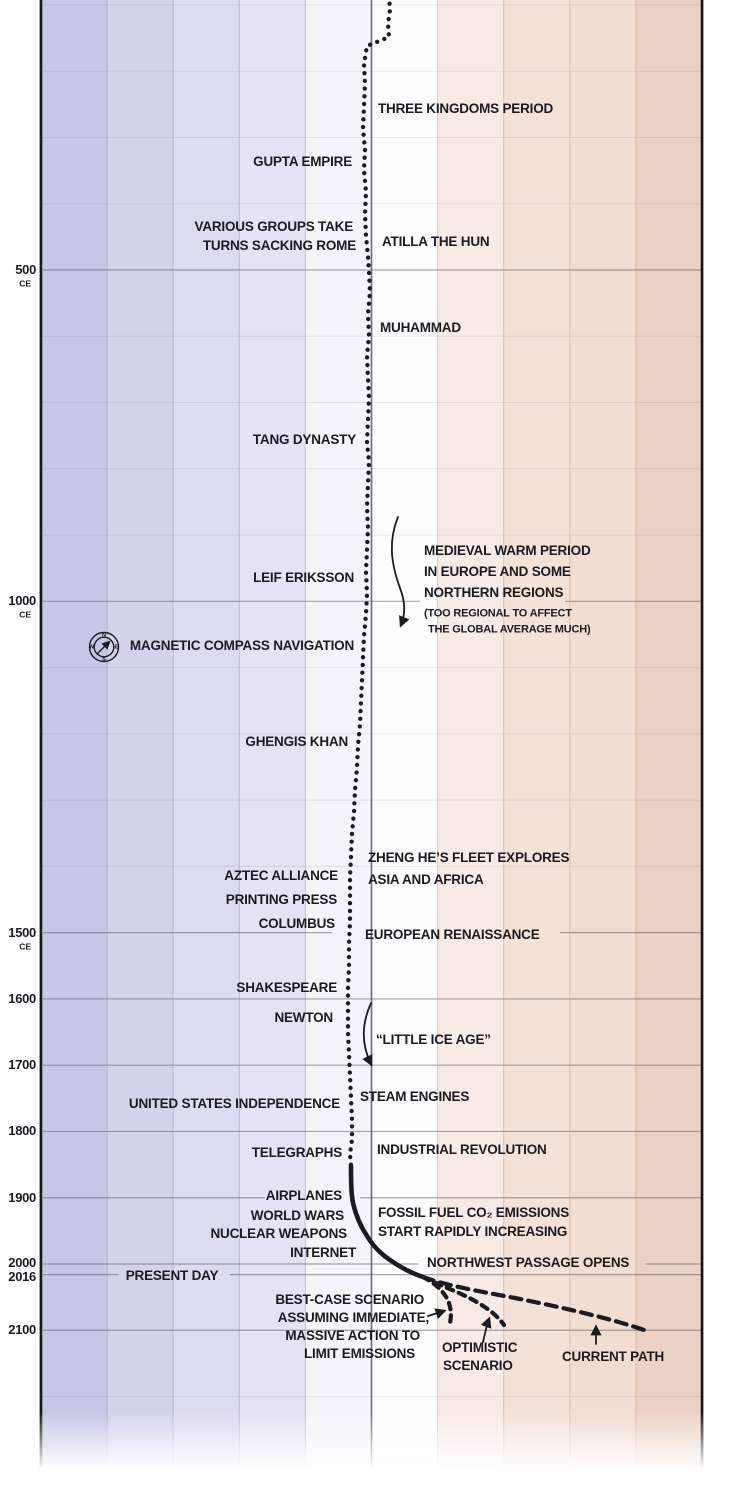  What do you see at coordinates (498, 613) in the screenshot?
I see `label-medieval-warm-4: (TOO REGIONAL TO AFFECT` at bounding box center [498, 613].